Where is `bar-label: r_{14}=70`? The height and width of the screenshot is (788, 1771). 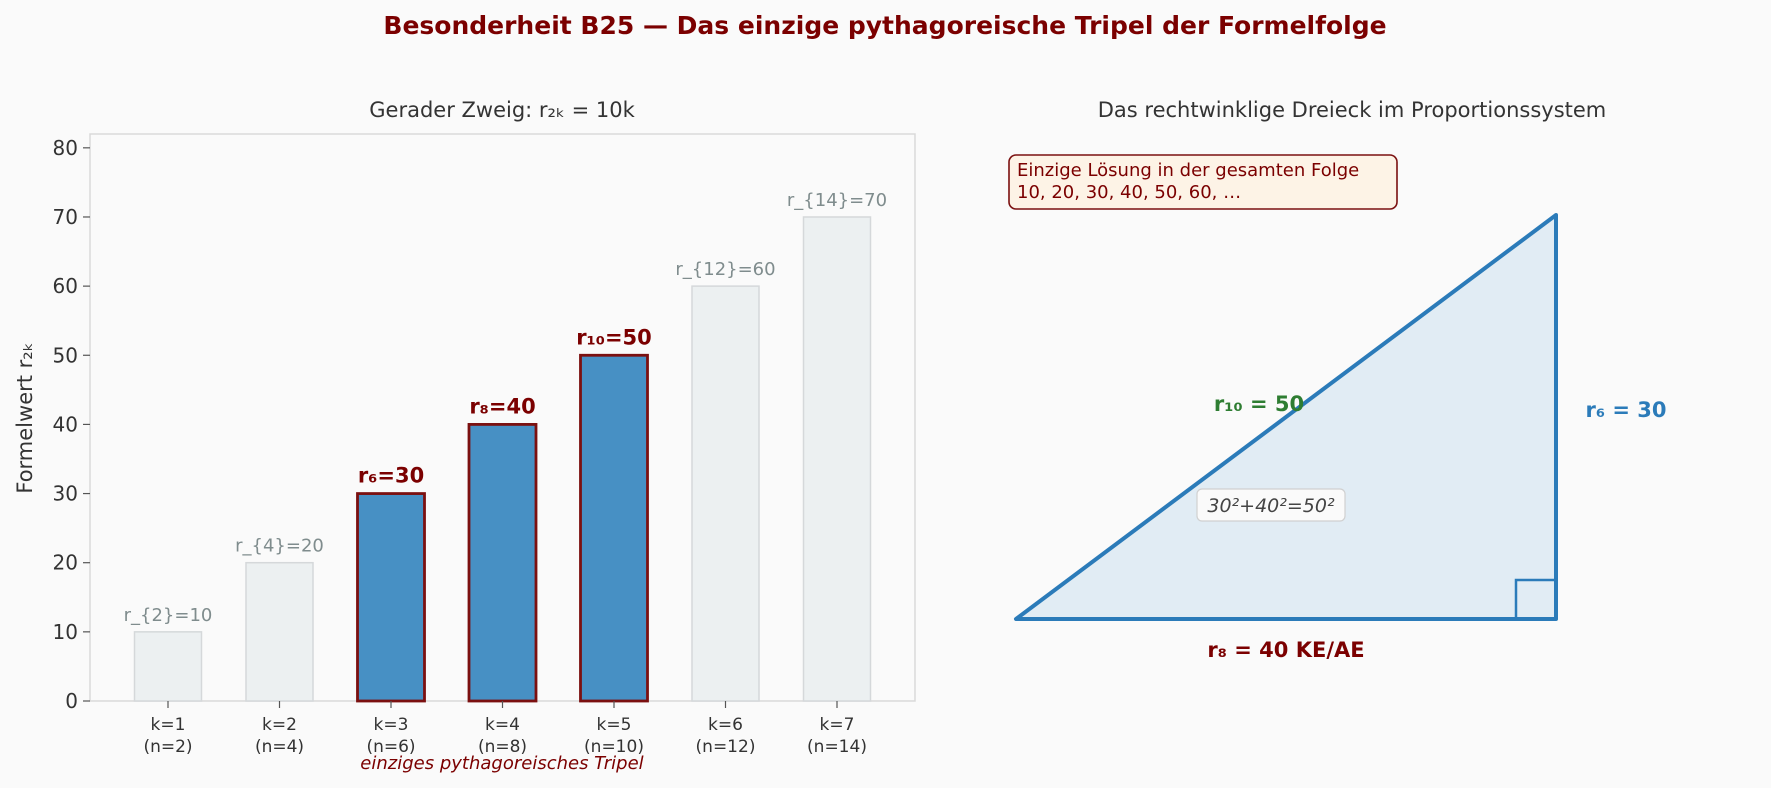
bar-label: r_{14}=70 is located at coordinates (837, 200).